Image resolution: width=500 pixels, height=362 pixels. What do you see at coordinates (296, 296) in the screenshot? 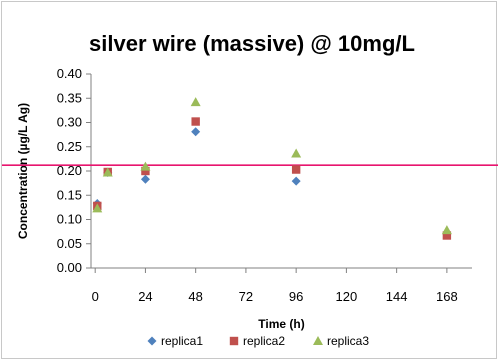
I see `x-tick-label: 96` at bounding box center [296, 296].